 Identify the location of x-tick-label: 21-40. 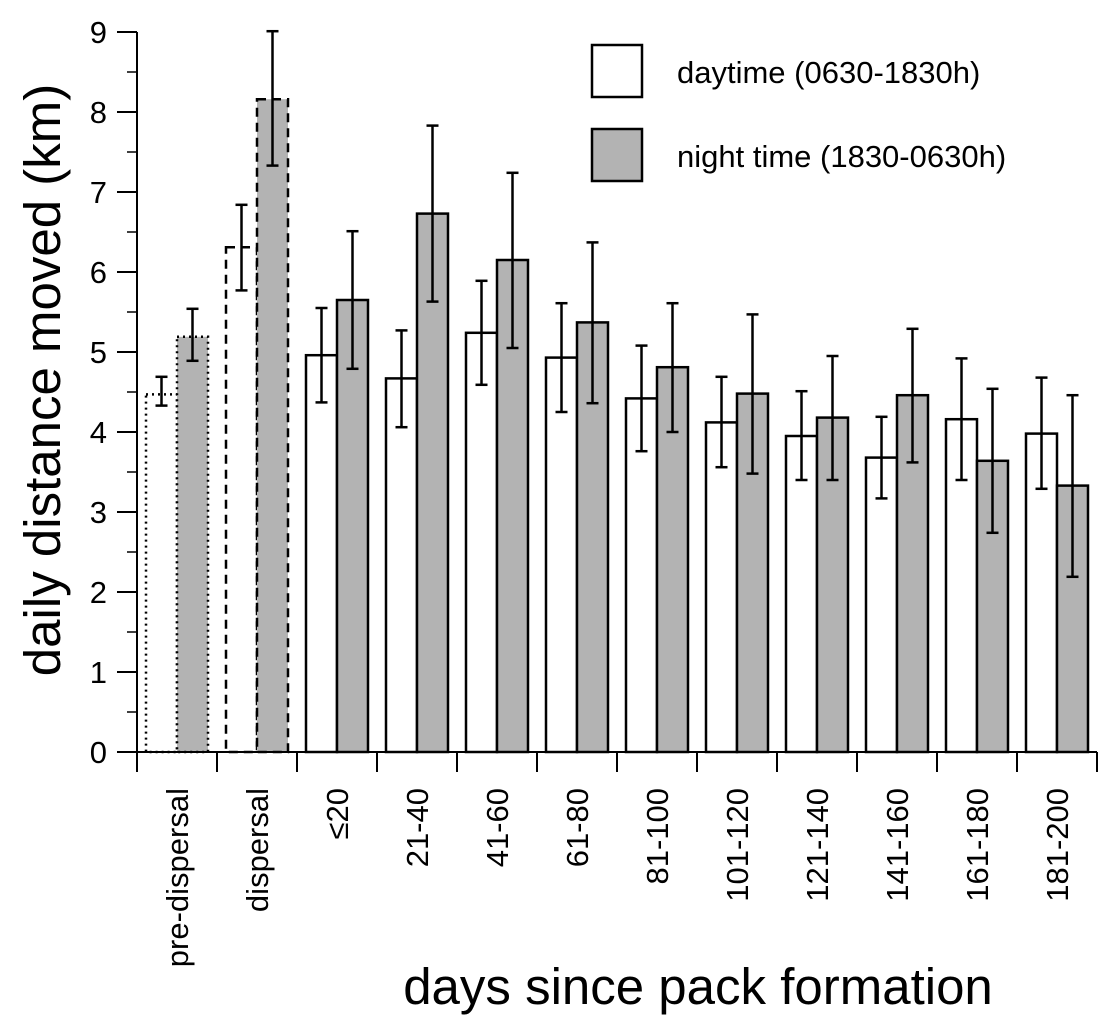
(417, 827).